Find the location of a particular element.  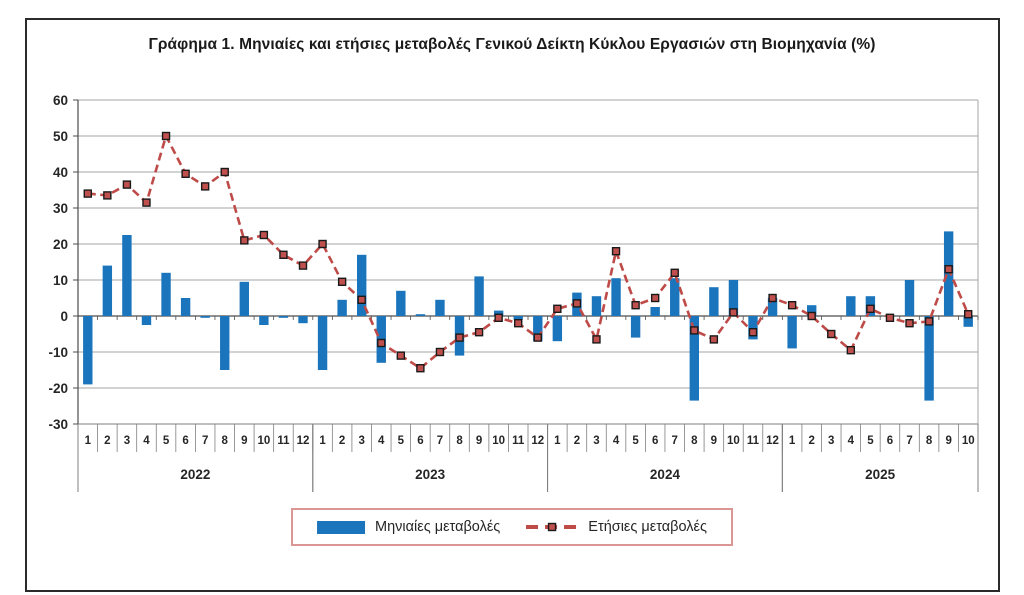

y-tick-label: 10 is located at coordinates (60, 280).